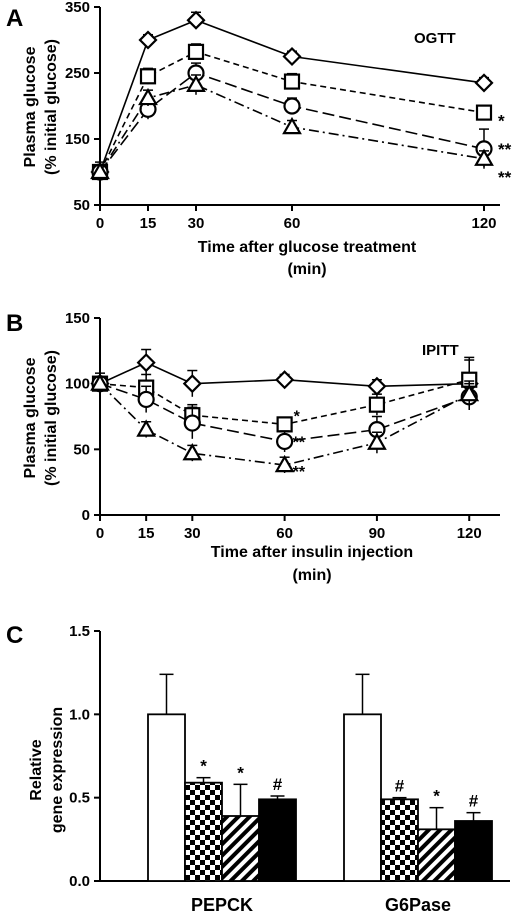 The width and height of the screenshot is (520, 921). Describe the element at coordinates (30, 417) in the screenshot. I see `panel-b-ylabel: Plasma glucose` at that location.